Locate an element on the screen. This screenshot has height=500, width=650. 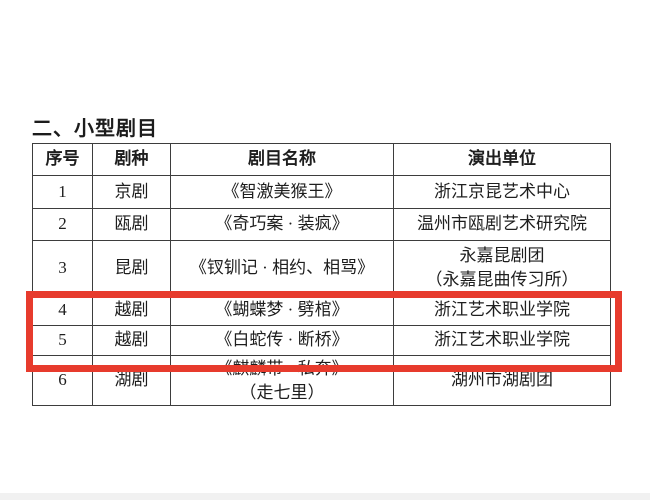
cell-unit-line1: 永嘉昆剧团 is located at coordinates (502, 255).